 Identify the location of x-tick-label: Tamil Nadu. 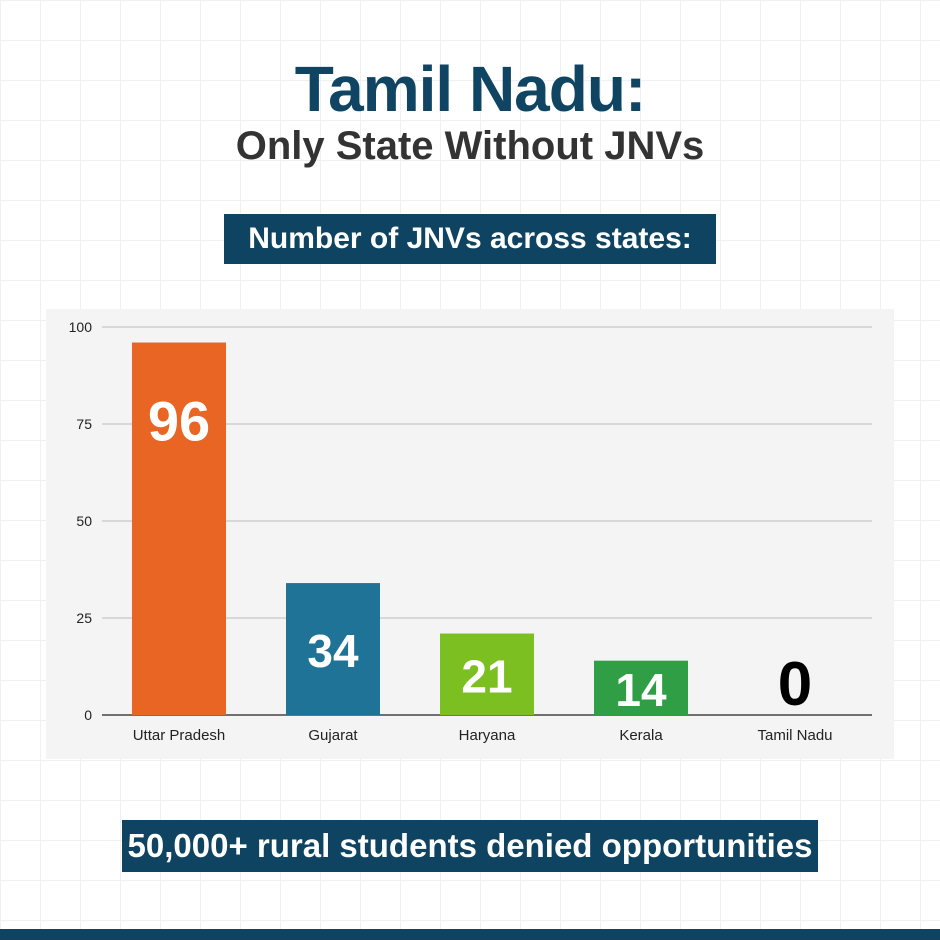
(794, 735).